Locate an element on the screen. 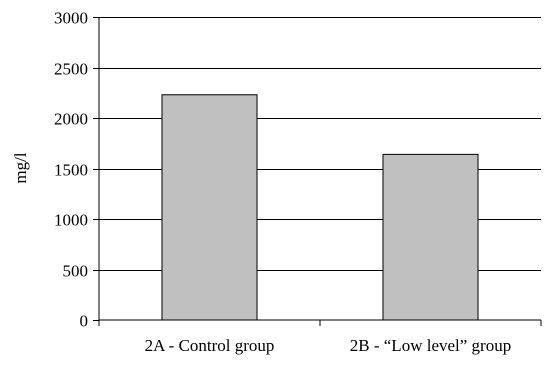  y-axis-title: mg/l is located at coordinates (20, 167).